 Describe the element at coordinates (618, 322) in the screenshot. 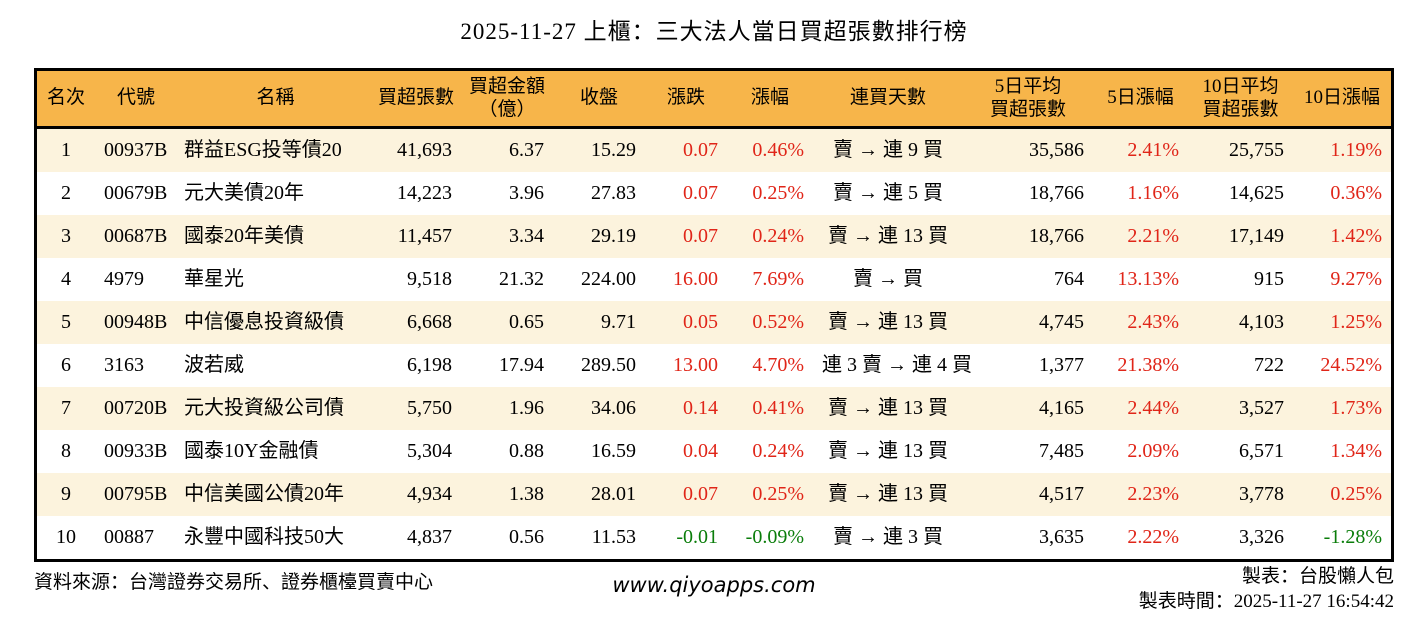

I see `cell-close: 9.71` at that location.